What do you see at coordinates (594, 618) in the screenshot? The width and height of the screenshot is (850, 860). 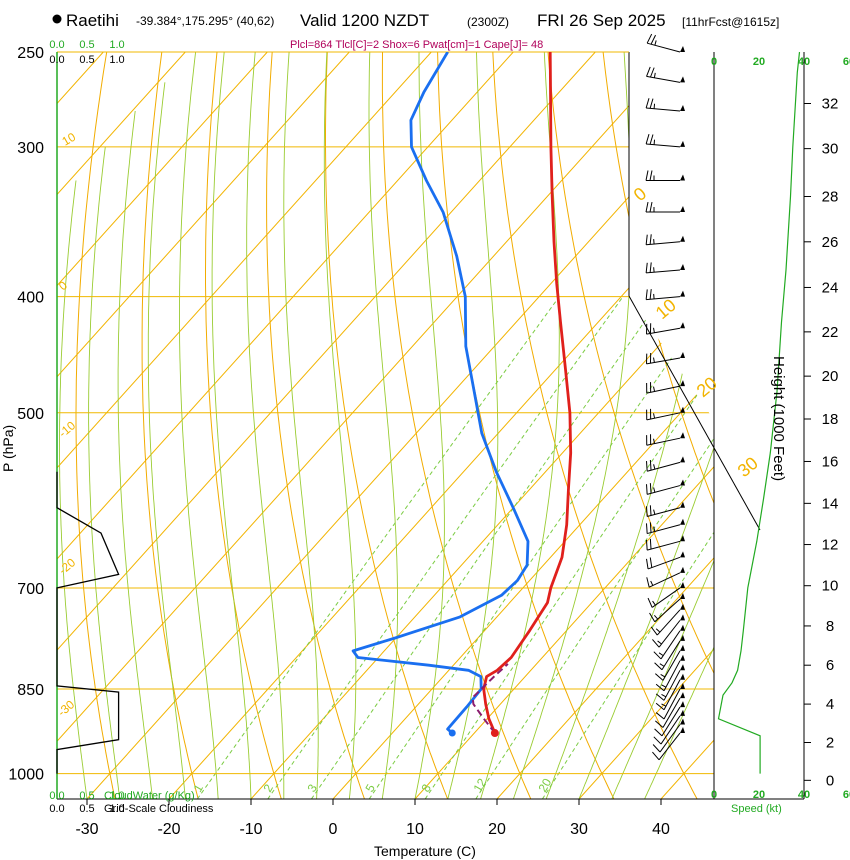 I see `mixing-ratio-line` at bounding box center [594, 618].